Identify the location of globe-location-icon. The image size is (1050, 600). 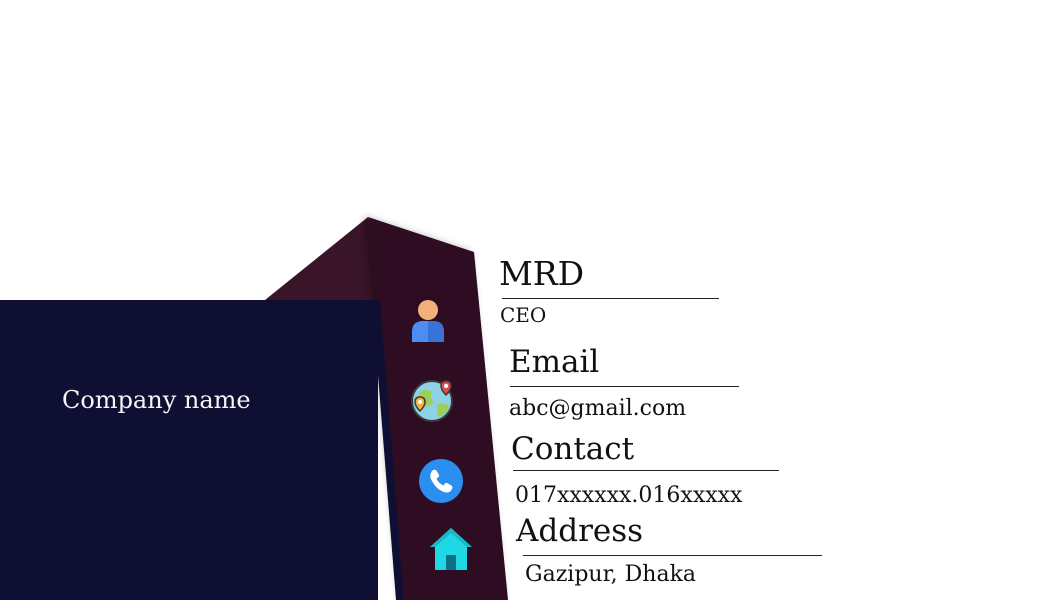
(432, 401).